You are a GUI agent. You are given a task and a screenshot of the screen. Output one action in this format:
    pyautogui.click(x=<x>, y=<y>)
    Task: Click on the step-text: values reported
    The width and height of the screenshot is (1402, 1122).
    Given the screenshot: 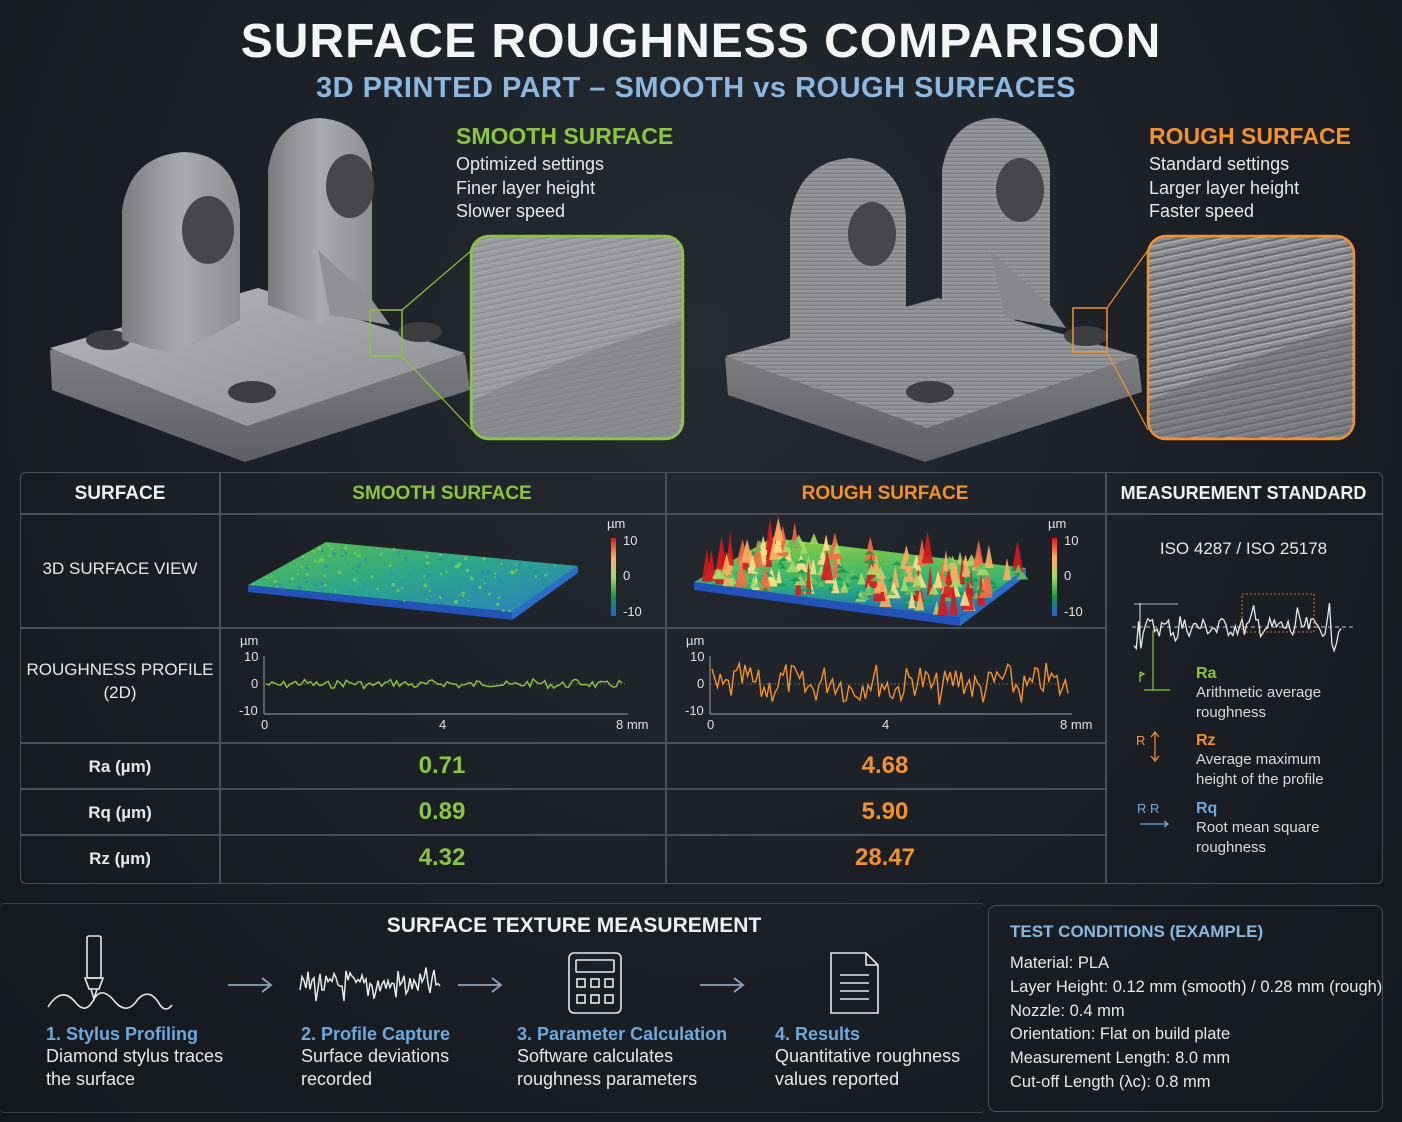 What is the action you would take?
    pyautogui.click(x=837, y=1079)
    